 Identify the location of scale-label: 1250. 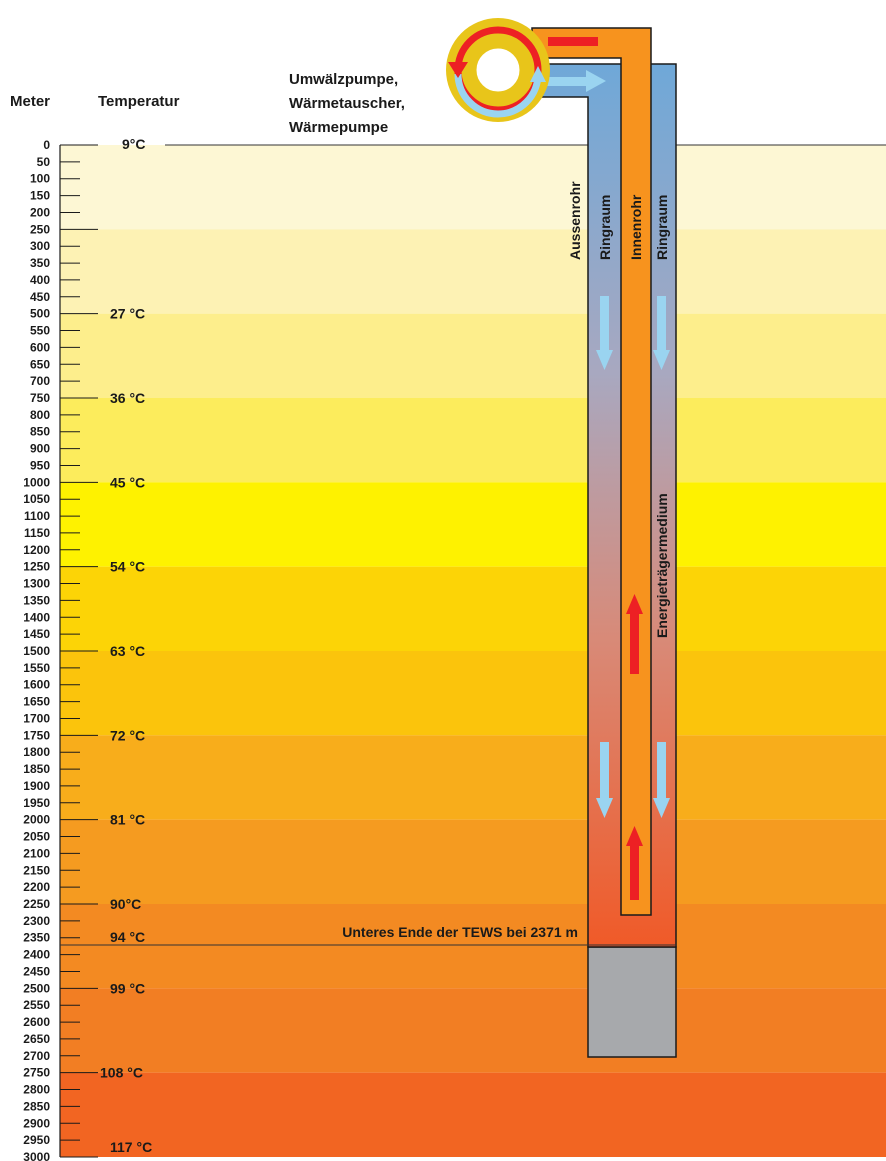
(36, 567).